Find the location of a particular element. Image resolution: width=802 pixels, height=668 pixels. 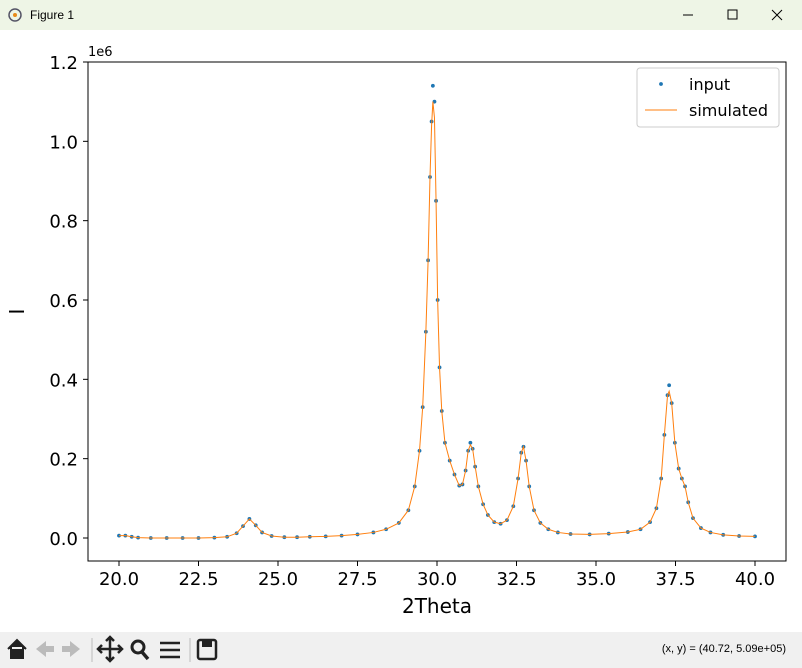

y-tick-label: 0.0 is located at coordinates (63, 539).